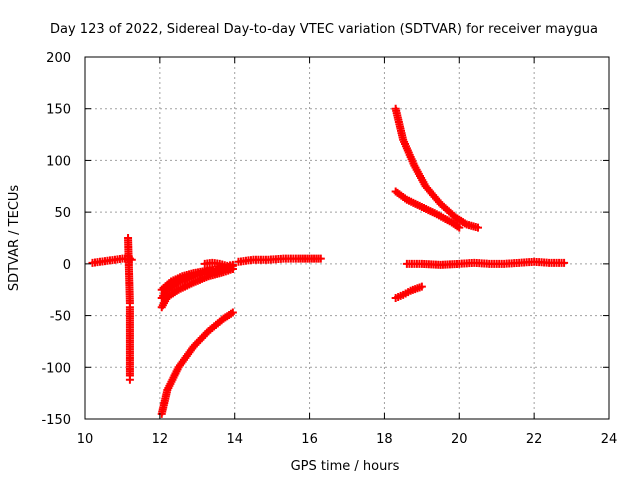  Describe the element at coordinates (197, 363) in the screenshot. I see `series-seg-c` at that location.